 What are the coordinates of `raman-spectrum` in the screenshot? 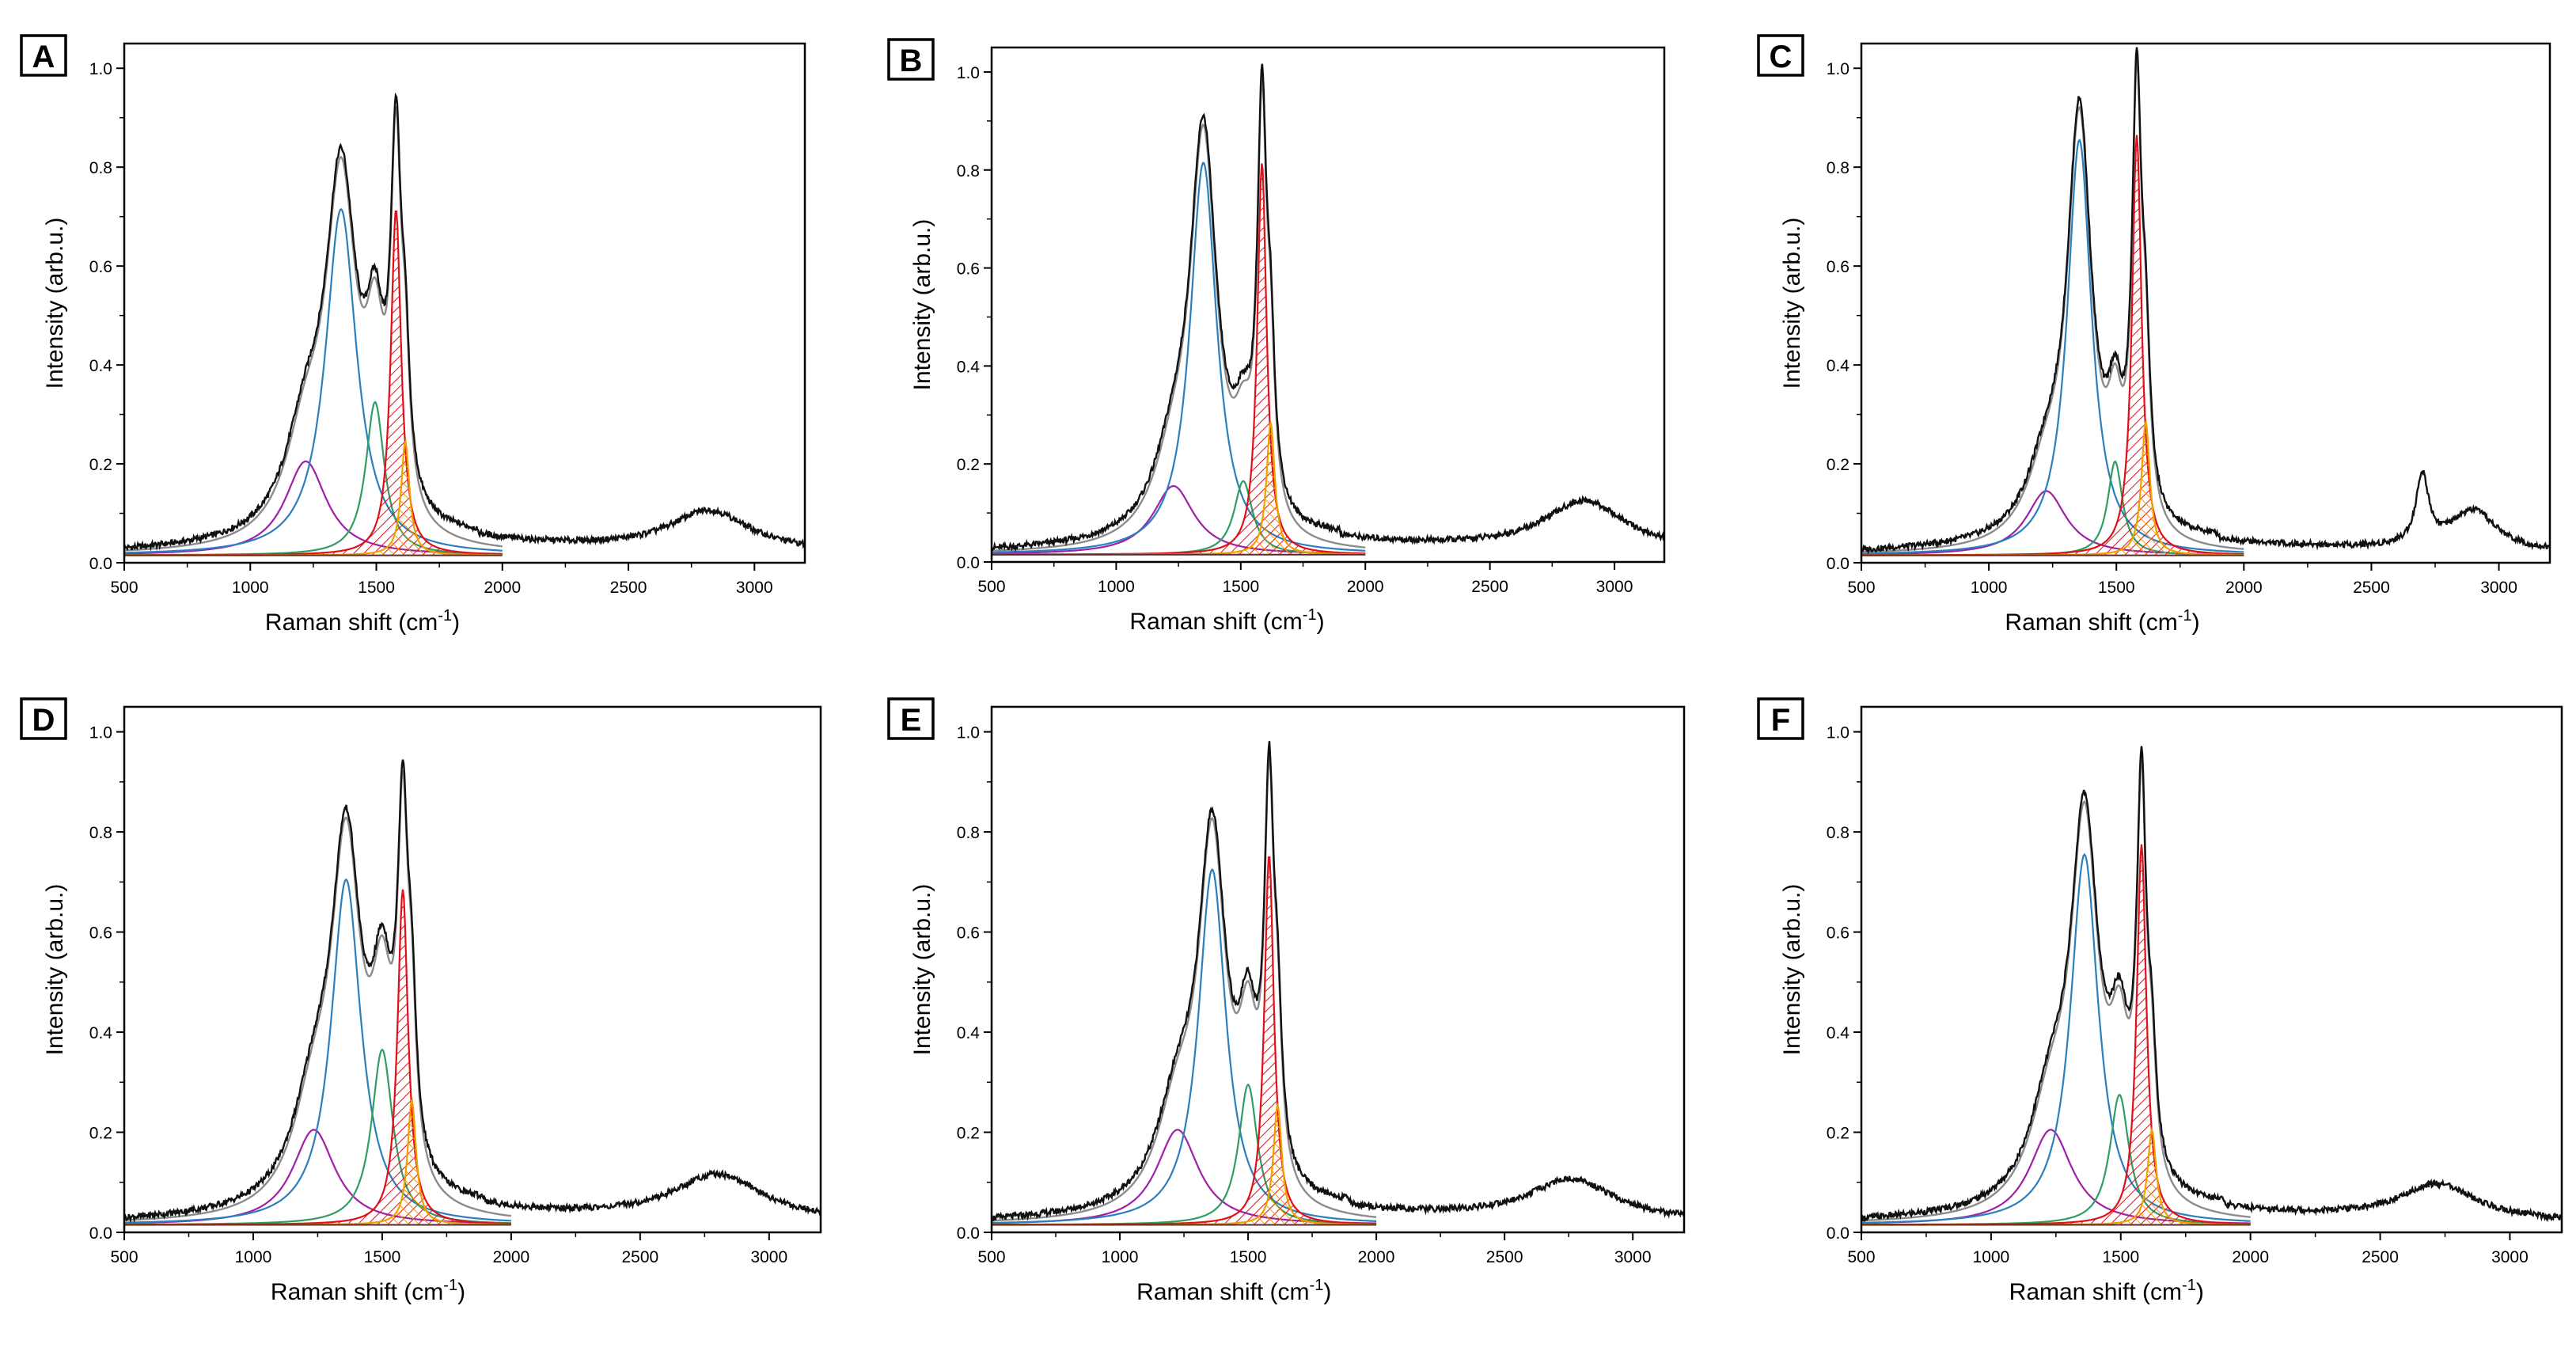 It's located at (464, 322).